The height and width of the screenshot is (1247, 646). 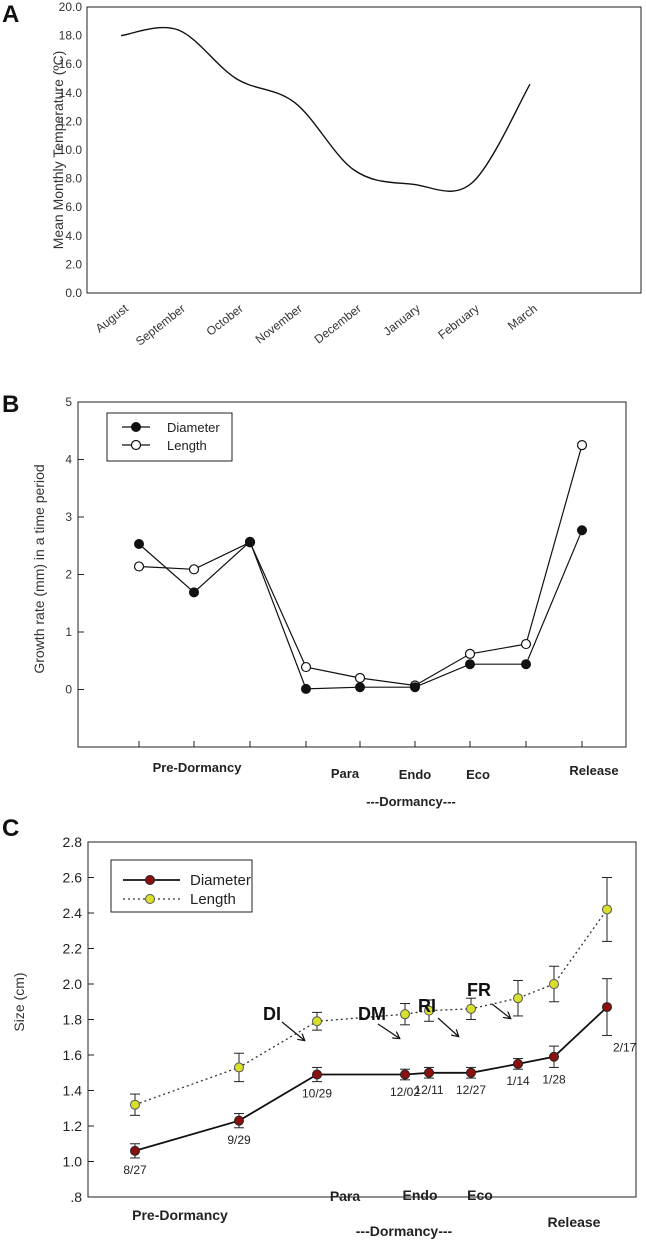 I want to click on legend-length-label: Length, so click(x=187, y=445).